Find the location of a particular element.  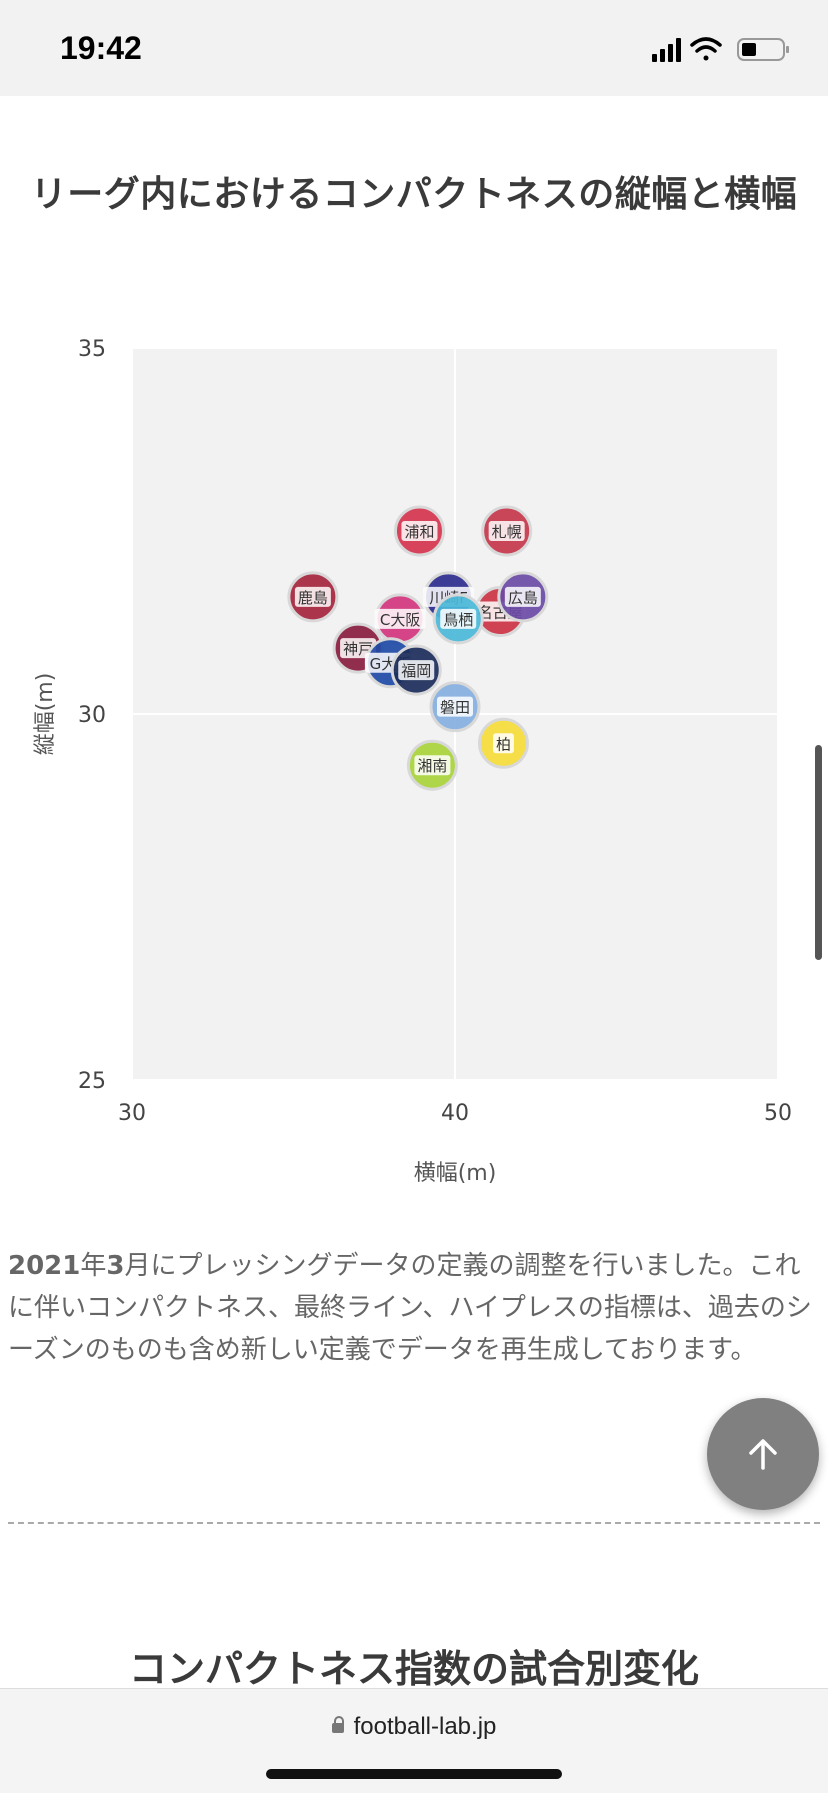

status-bar: 19:42 is located at coordinates (414, 48).